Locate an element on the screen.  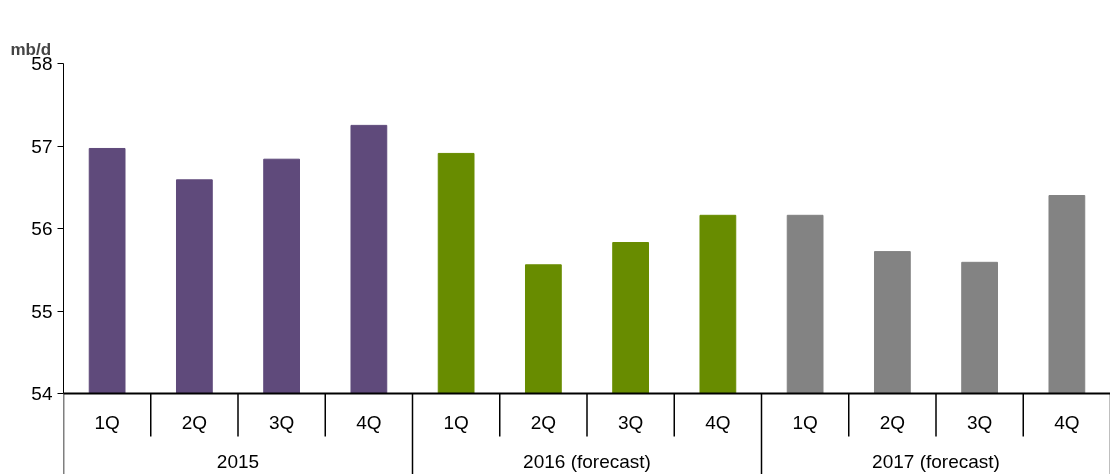
y-tick-label: 56 is located at coordinates (42, 228).